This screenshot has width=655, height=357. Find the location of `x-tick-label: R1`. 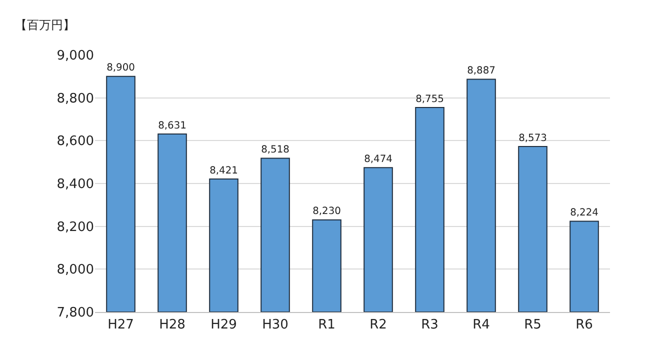

x-tick-label: R1 is located at coordinates (327, 325).